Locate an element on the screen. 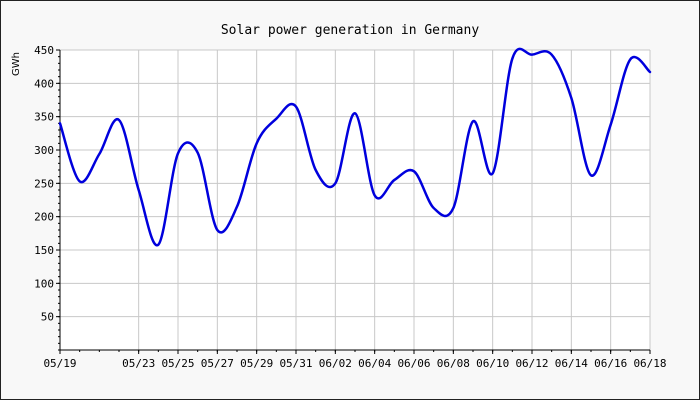  x-tick-label: 06/12 is located at coordinates (531, 363).